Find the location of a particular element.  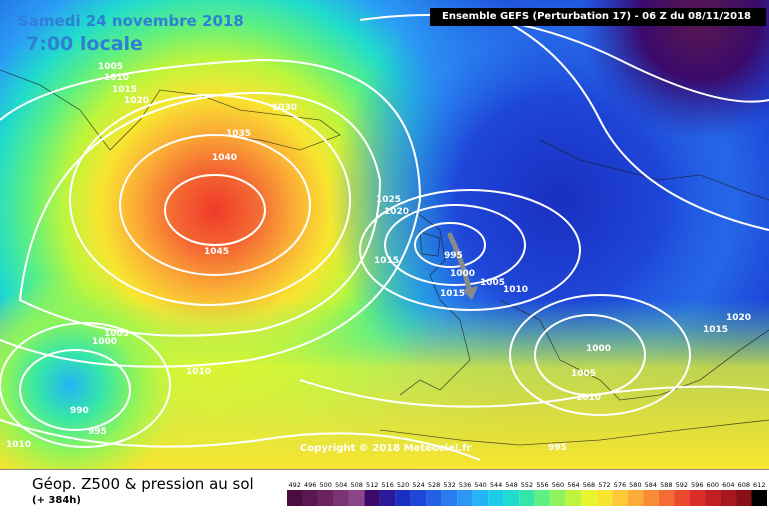

isobar-label: 1025 is located at coordinates (388, 200).